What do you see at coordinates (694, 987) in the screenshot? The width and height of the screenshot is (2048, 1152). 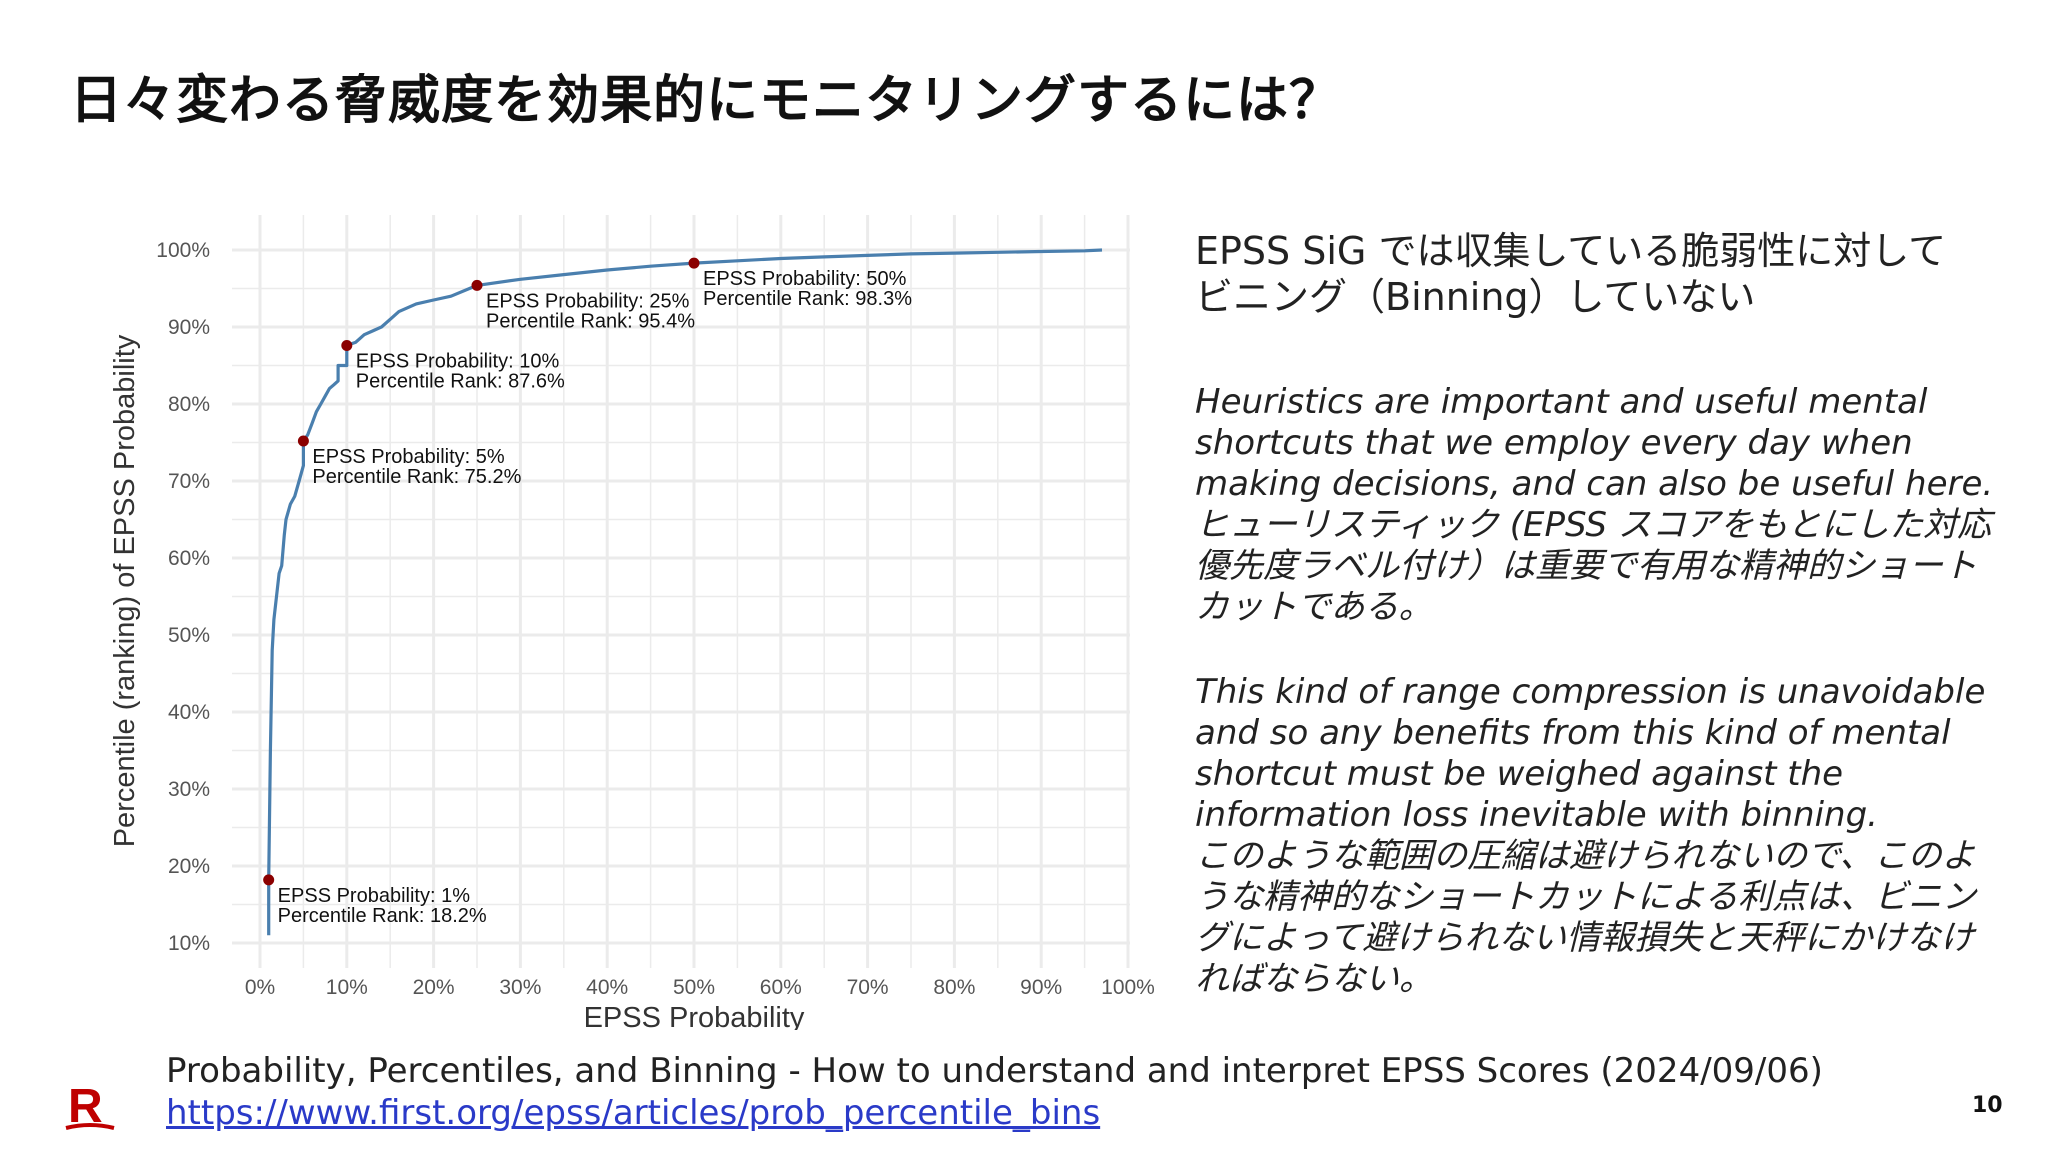 I see `x-tick-label: 50%` at bounding box center [694, 987].